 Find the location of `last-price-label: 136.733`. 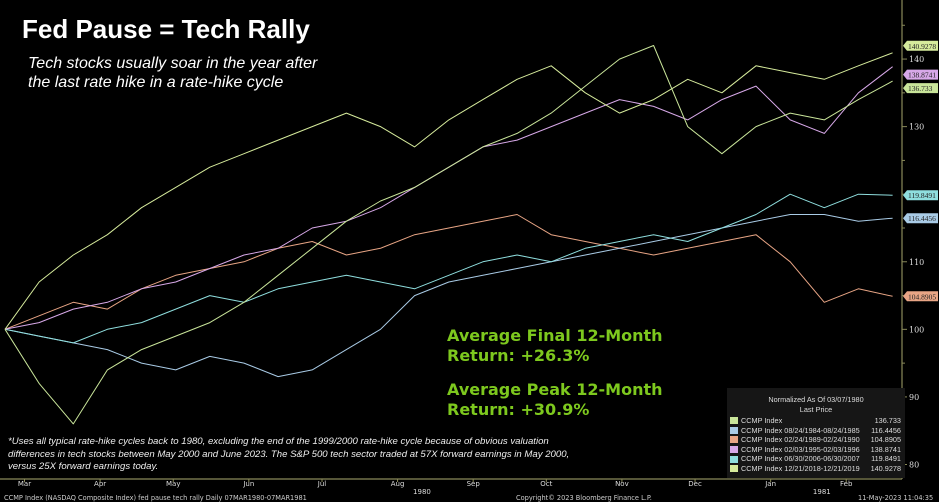

last-price-label: 136.733 is located at coordinates (920, 88).